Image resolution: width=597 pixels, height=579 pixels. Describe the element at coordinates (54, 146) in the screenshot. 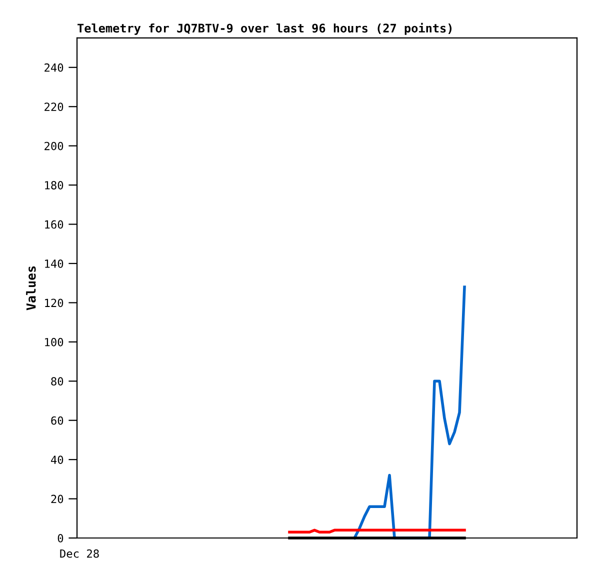

I see `y-tick-label: 200` at that location.